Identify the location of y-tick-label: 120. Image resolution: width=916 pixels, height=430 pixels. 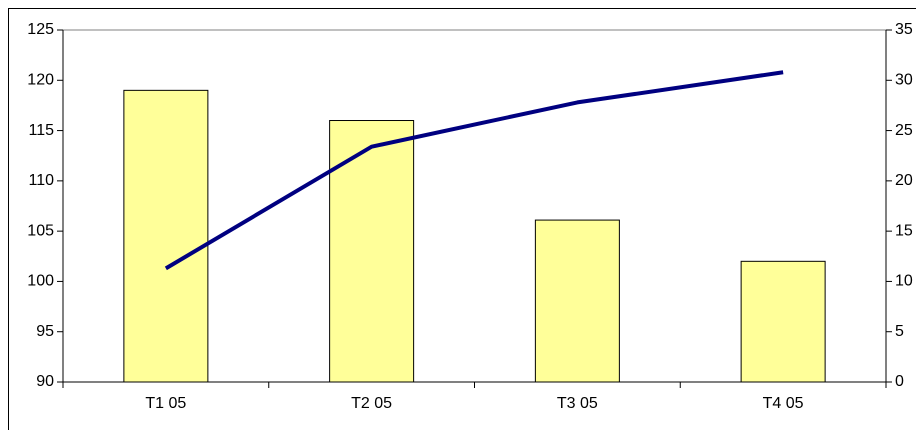
(40, 80).